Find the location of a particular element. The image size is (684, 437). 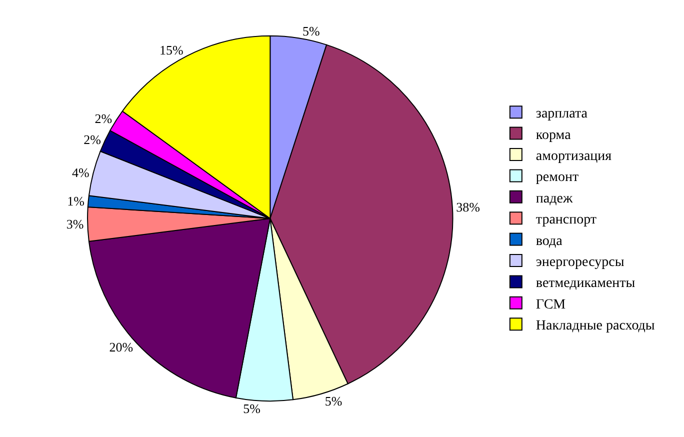

legend-label: амортизация is located at coordinates (574, 156).